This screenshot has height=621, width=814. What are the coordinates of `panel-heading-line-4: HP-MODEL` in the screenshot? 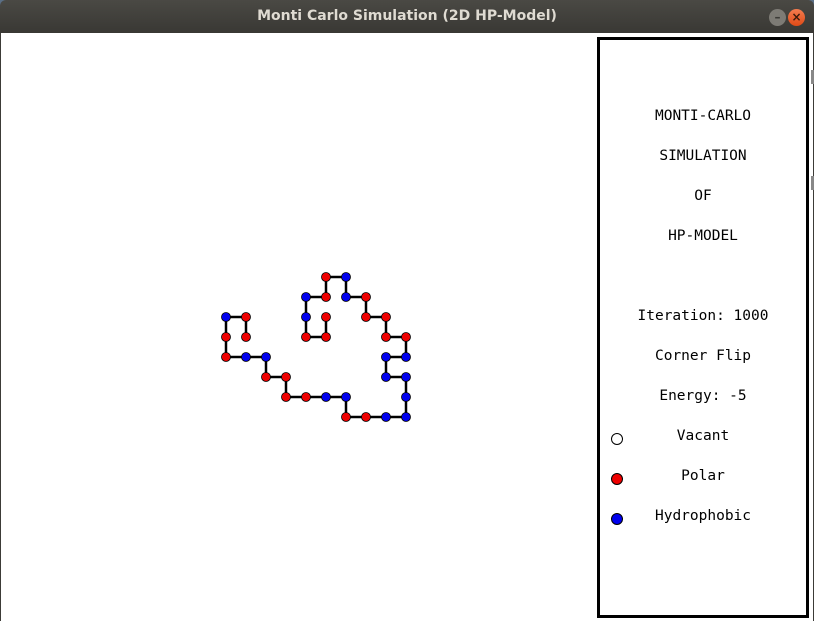 It's located at (703, 236).